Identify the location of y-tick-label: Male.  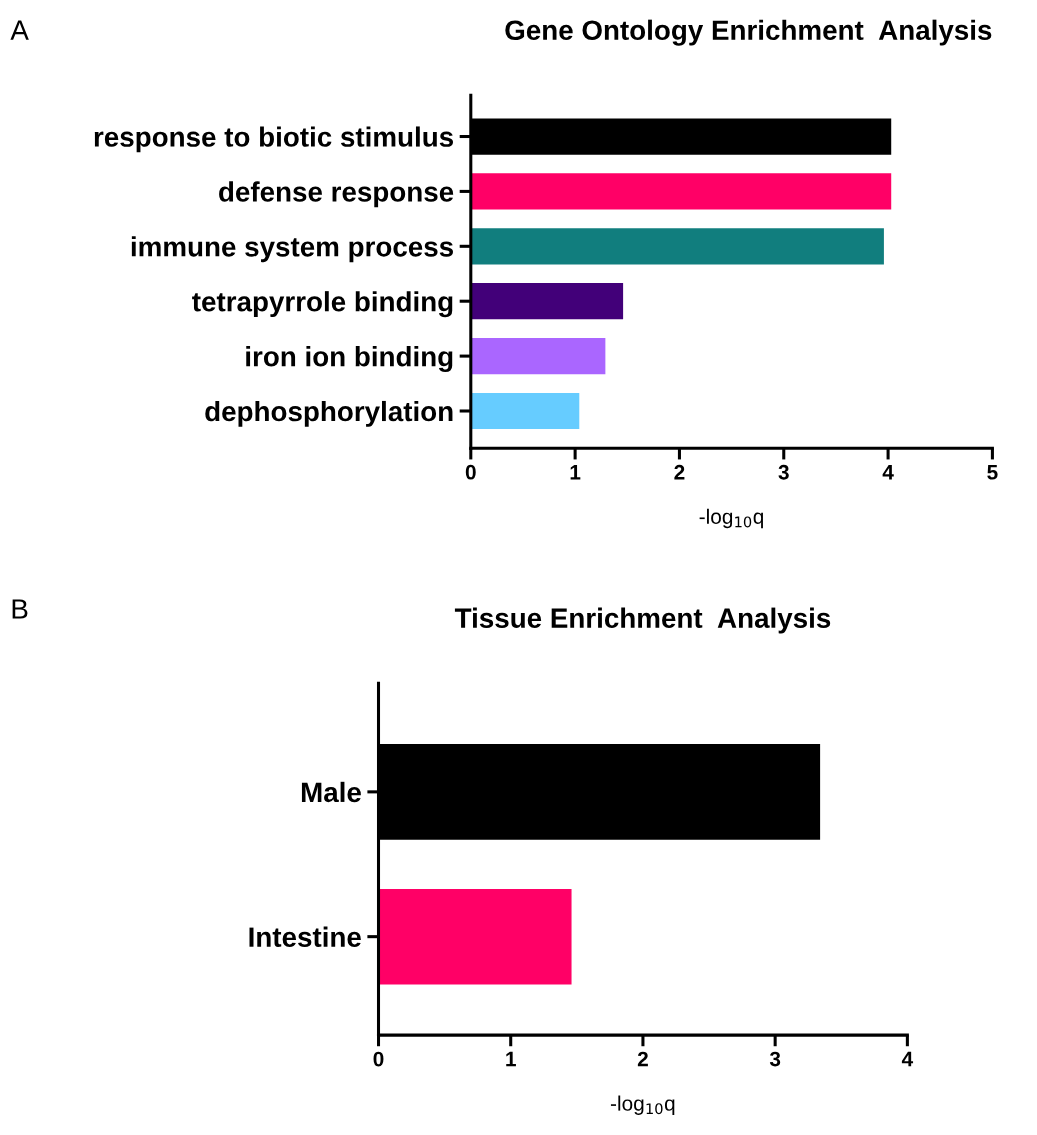
(331, 792).